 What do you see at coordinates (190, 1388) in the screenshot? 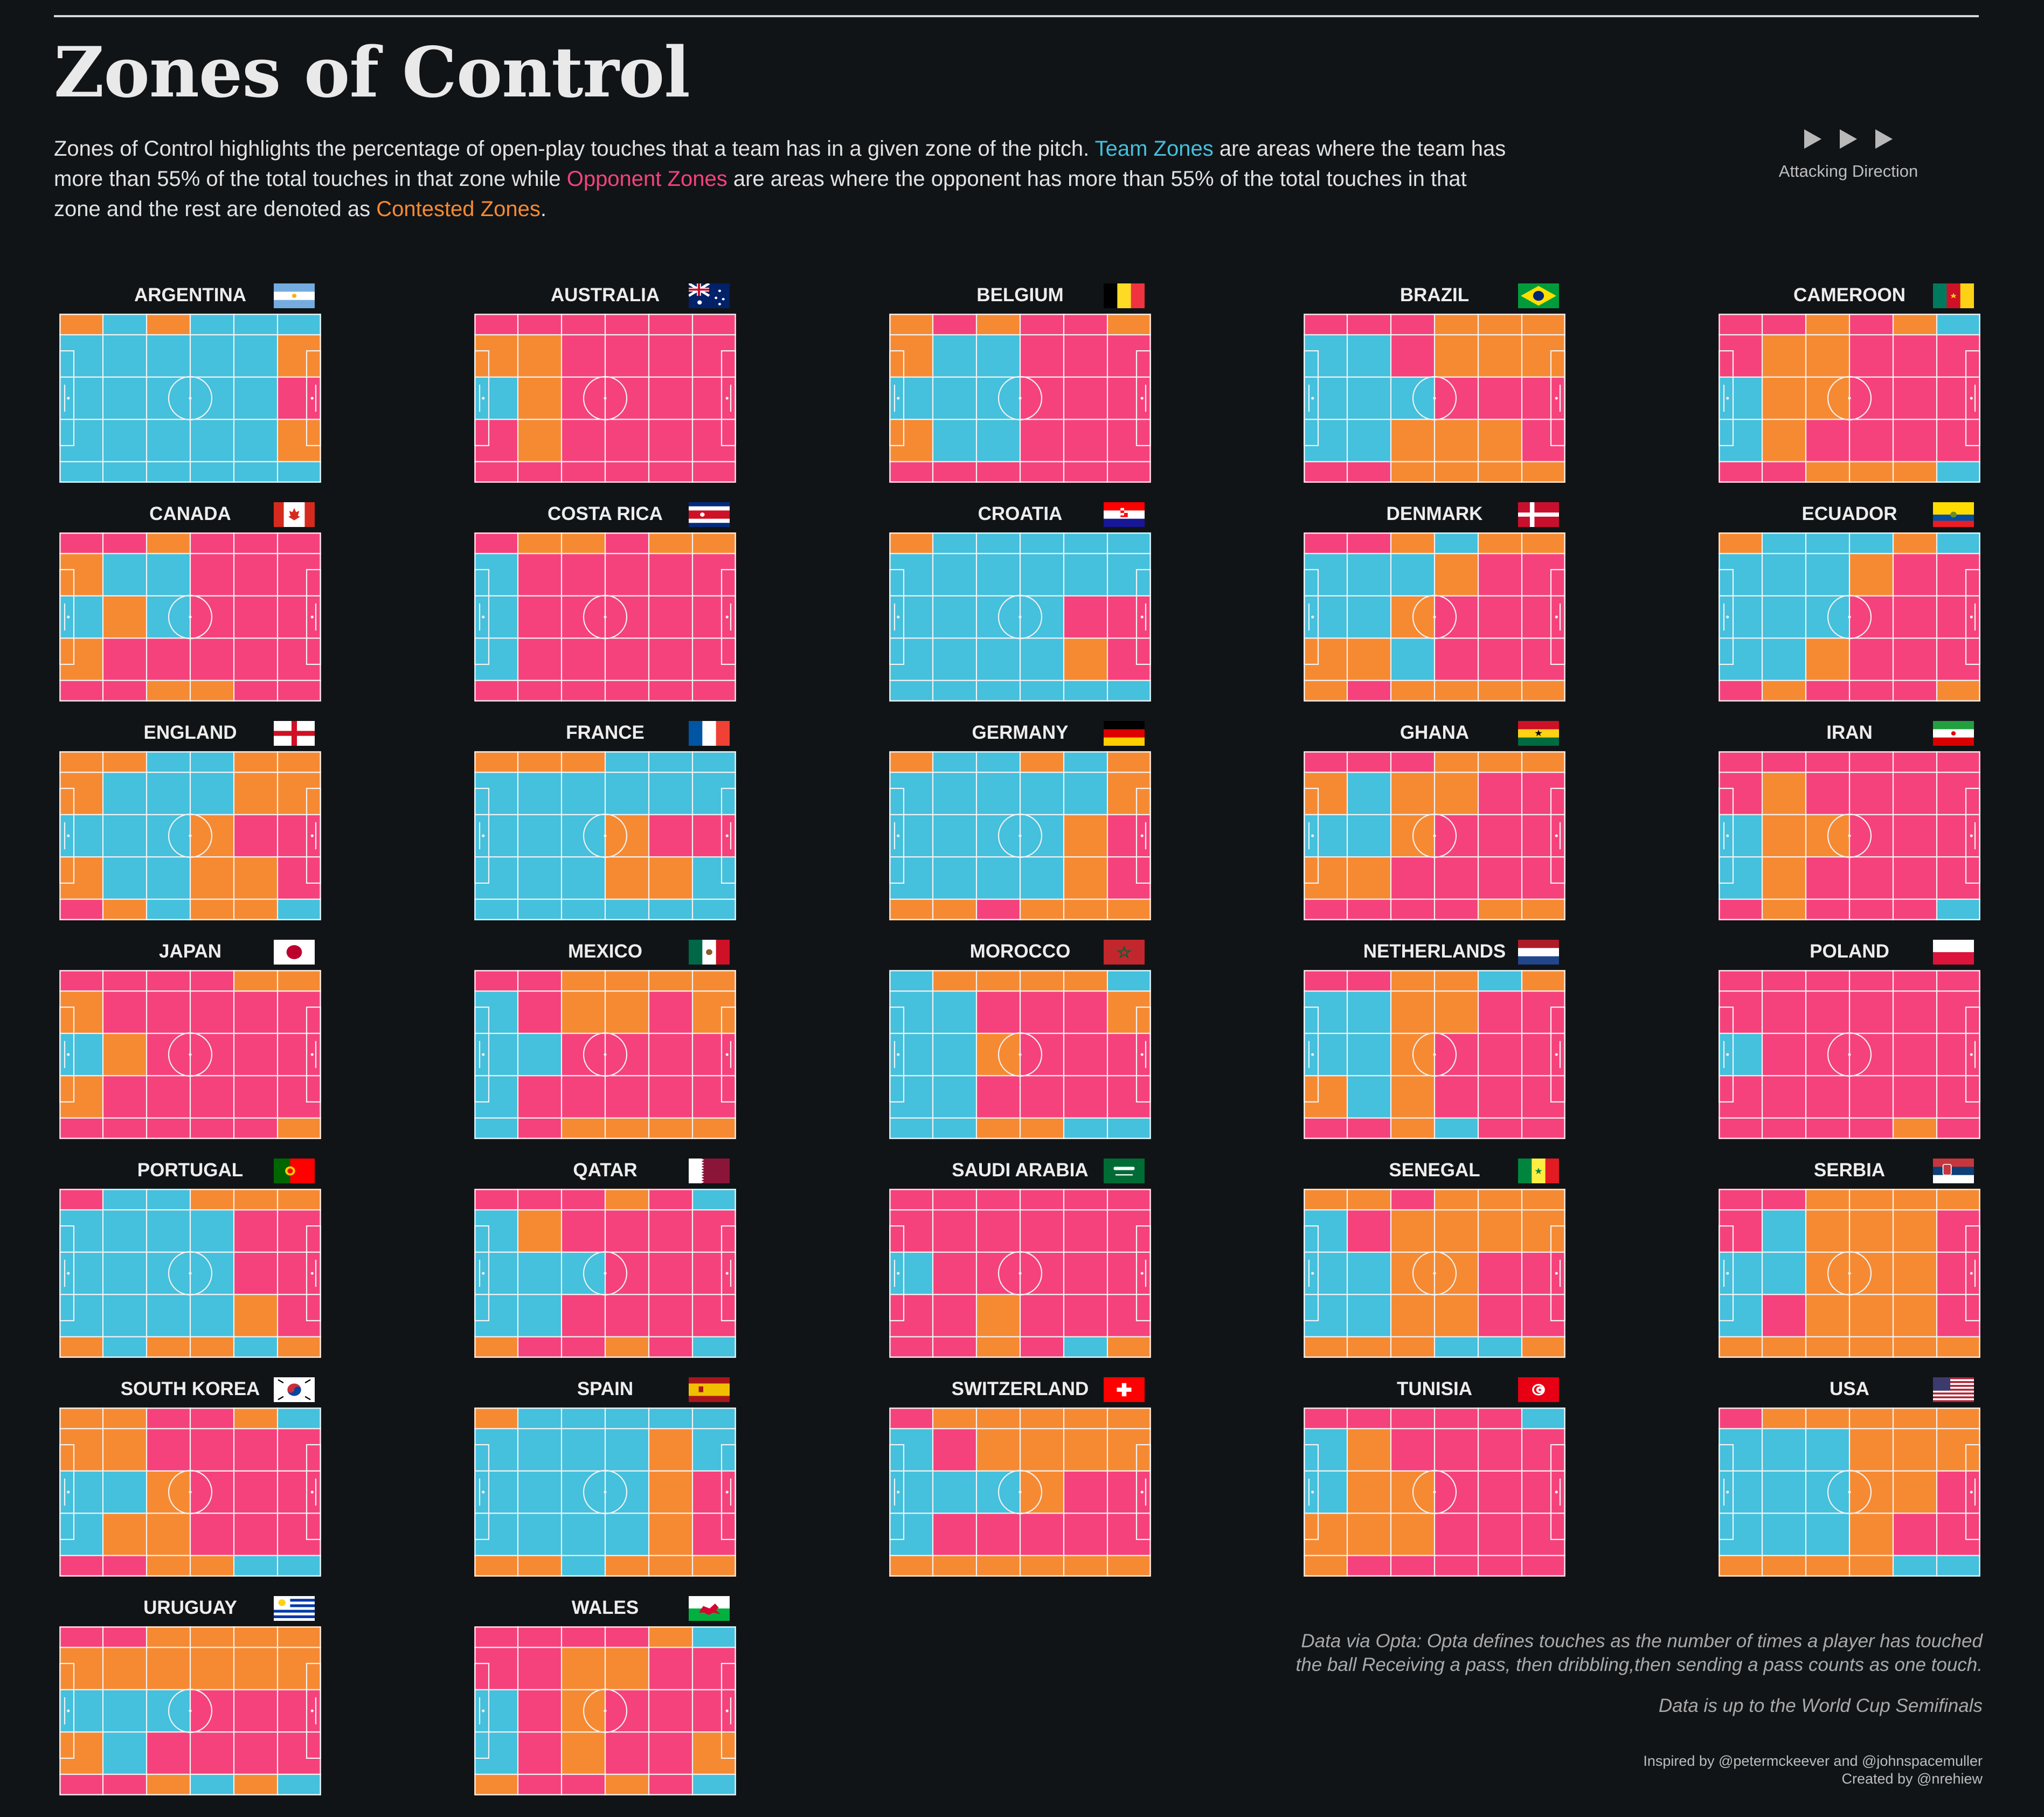
I see `team-name: SOUTH KOREA` at bounding box center [190, 1388].